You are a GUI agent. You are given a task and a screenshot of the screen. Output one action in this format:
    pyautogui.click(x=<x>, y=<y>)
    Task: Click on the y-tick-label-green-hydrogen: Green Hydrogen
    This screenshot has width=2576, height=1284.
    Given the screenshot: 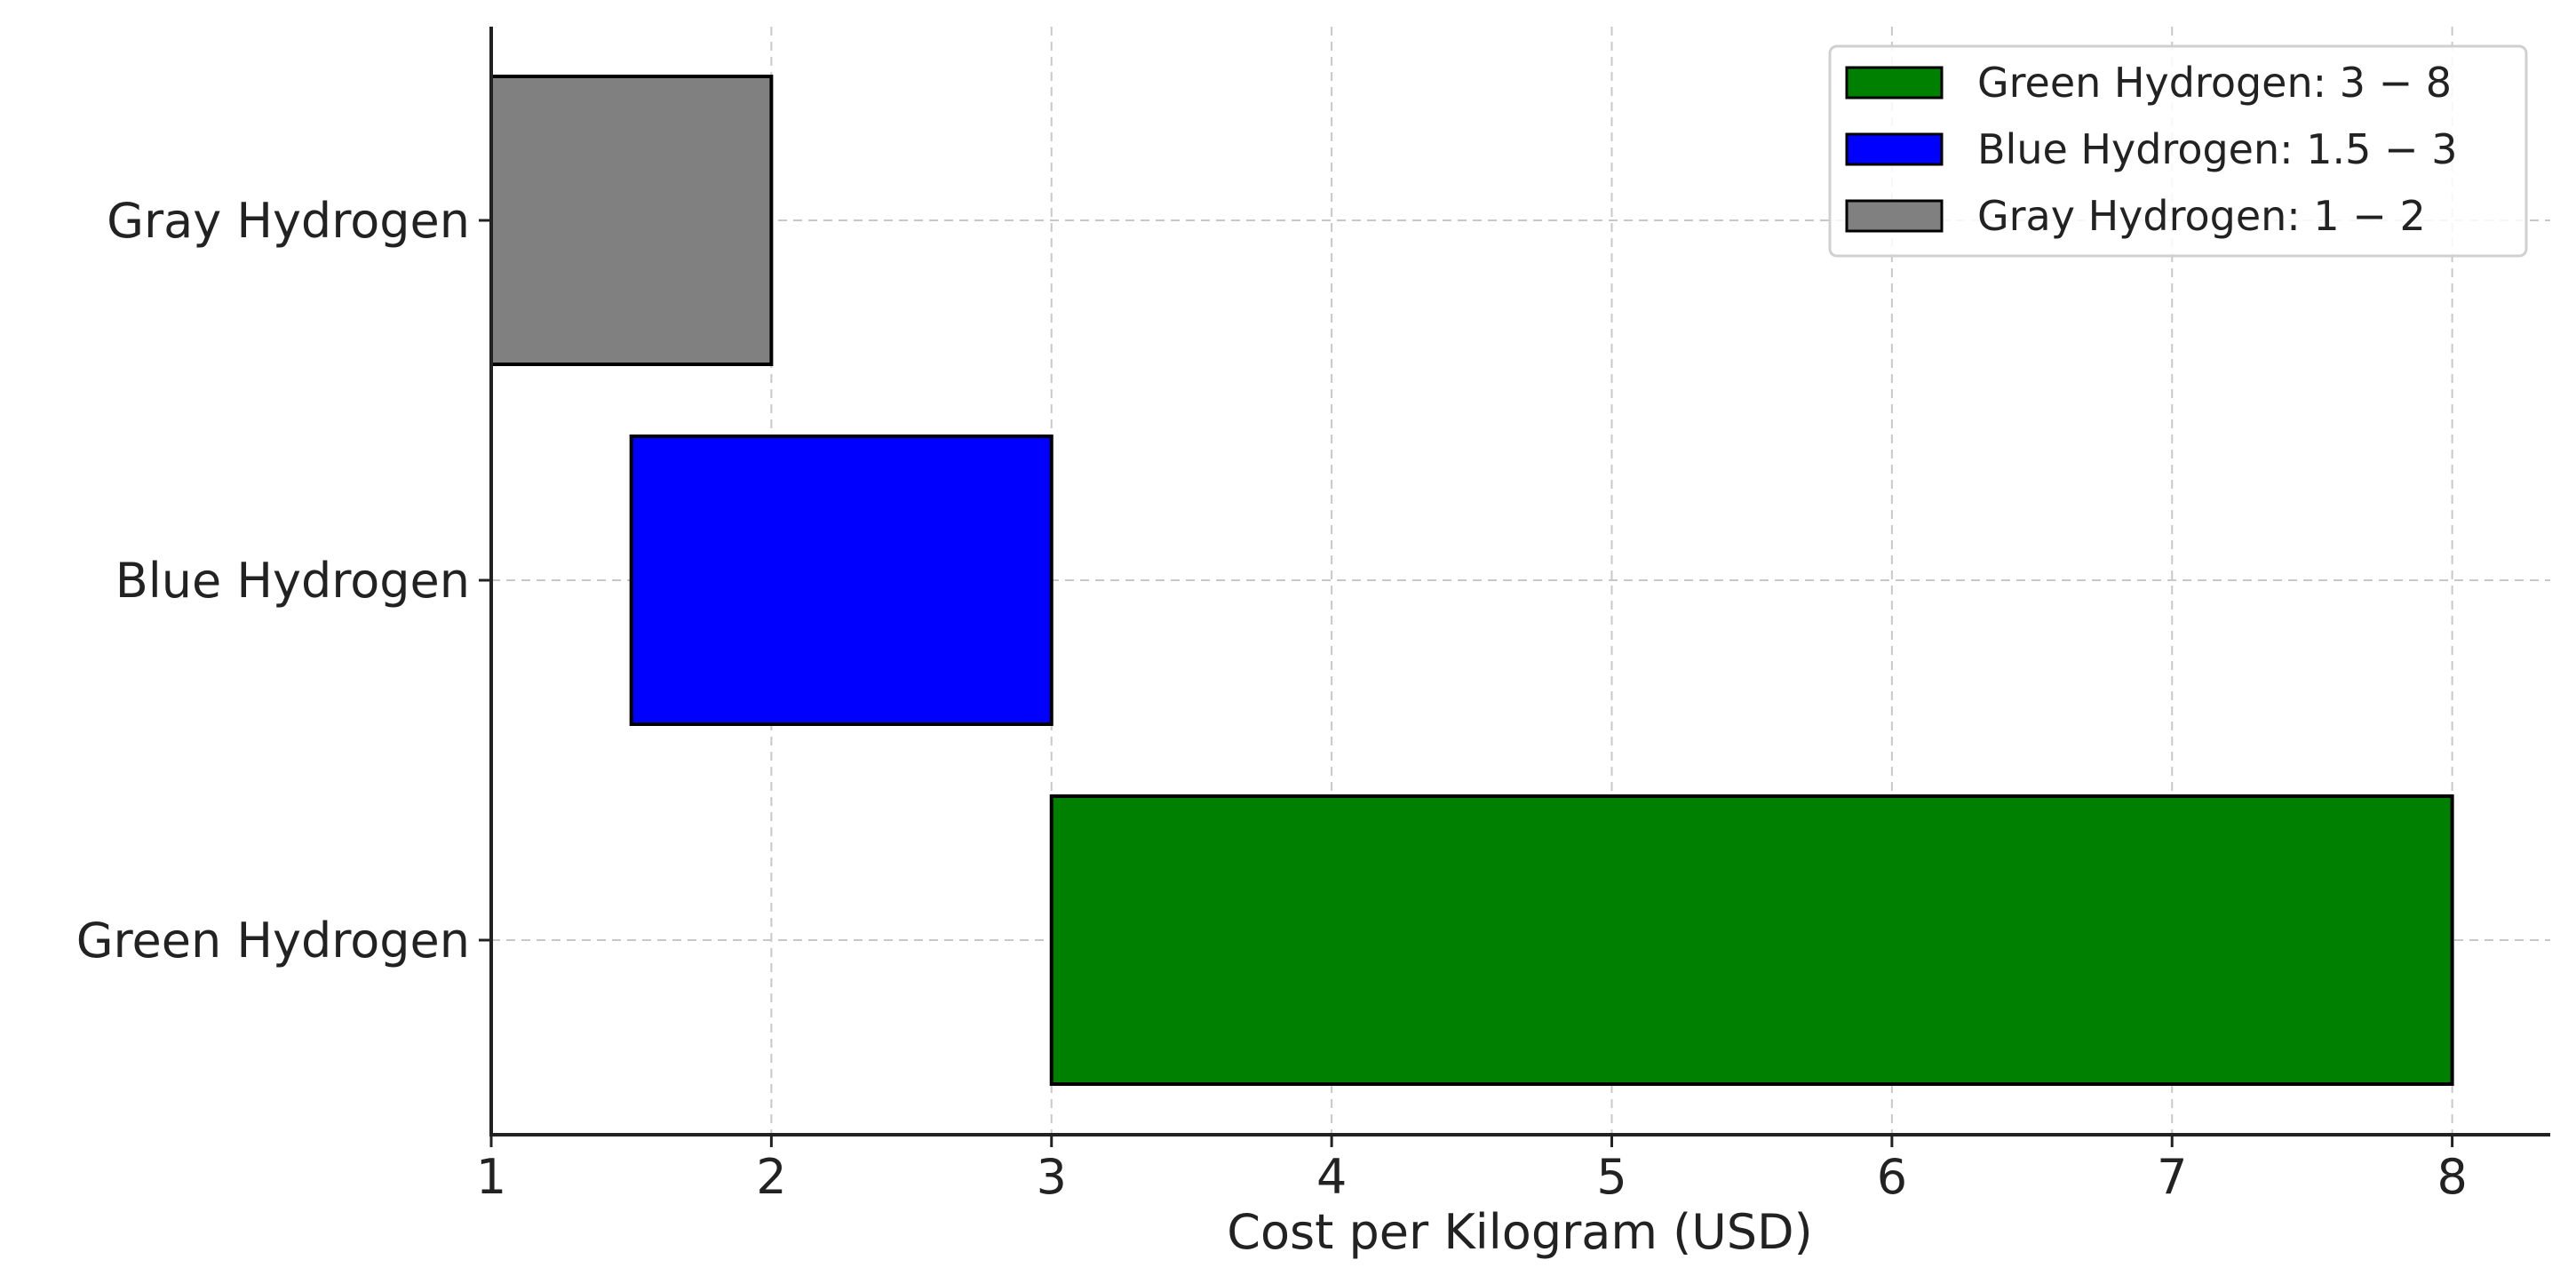 What is the action you would take?
    pyautogui.click(x=273, y=941)
    